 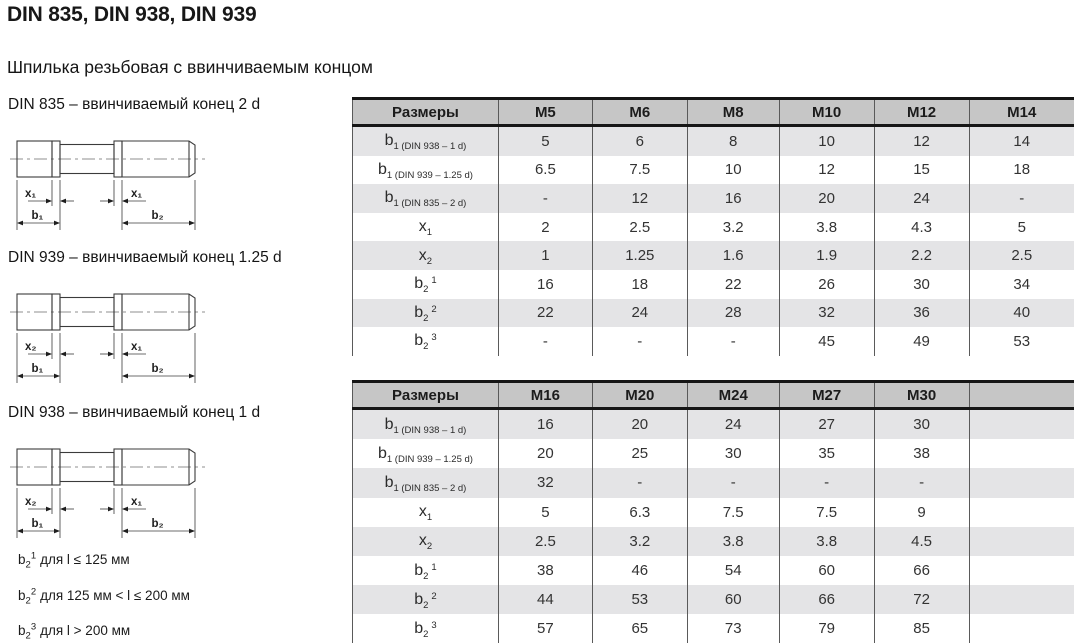 What do you see at coordinates (134, 412) in the screenshot?
I see `drawing-label: DIN 938 – ввинчиваемый конец 1 d` at bounding box center [134, 412].